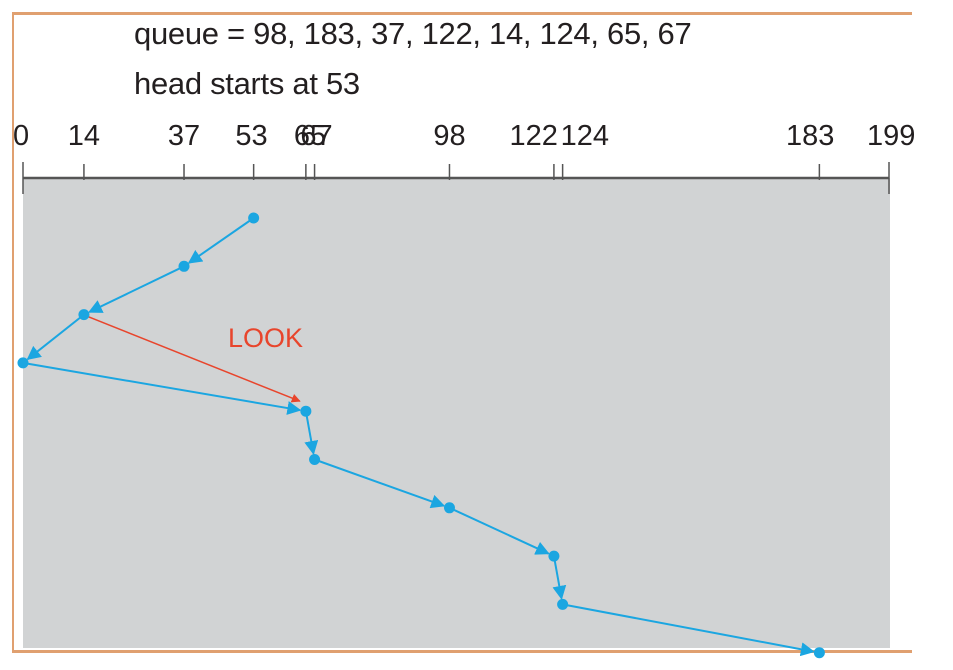 This screenshot has height=670, width=953. I want to click on axis-tick-label: 199, so click(891, 136).